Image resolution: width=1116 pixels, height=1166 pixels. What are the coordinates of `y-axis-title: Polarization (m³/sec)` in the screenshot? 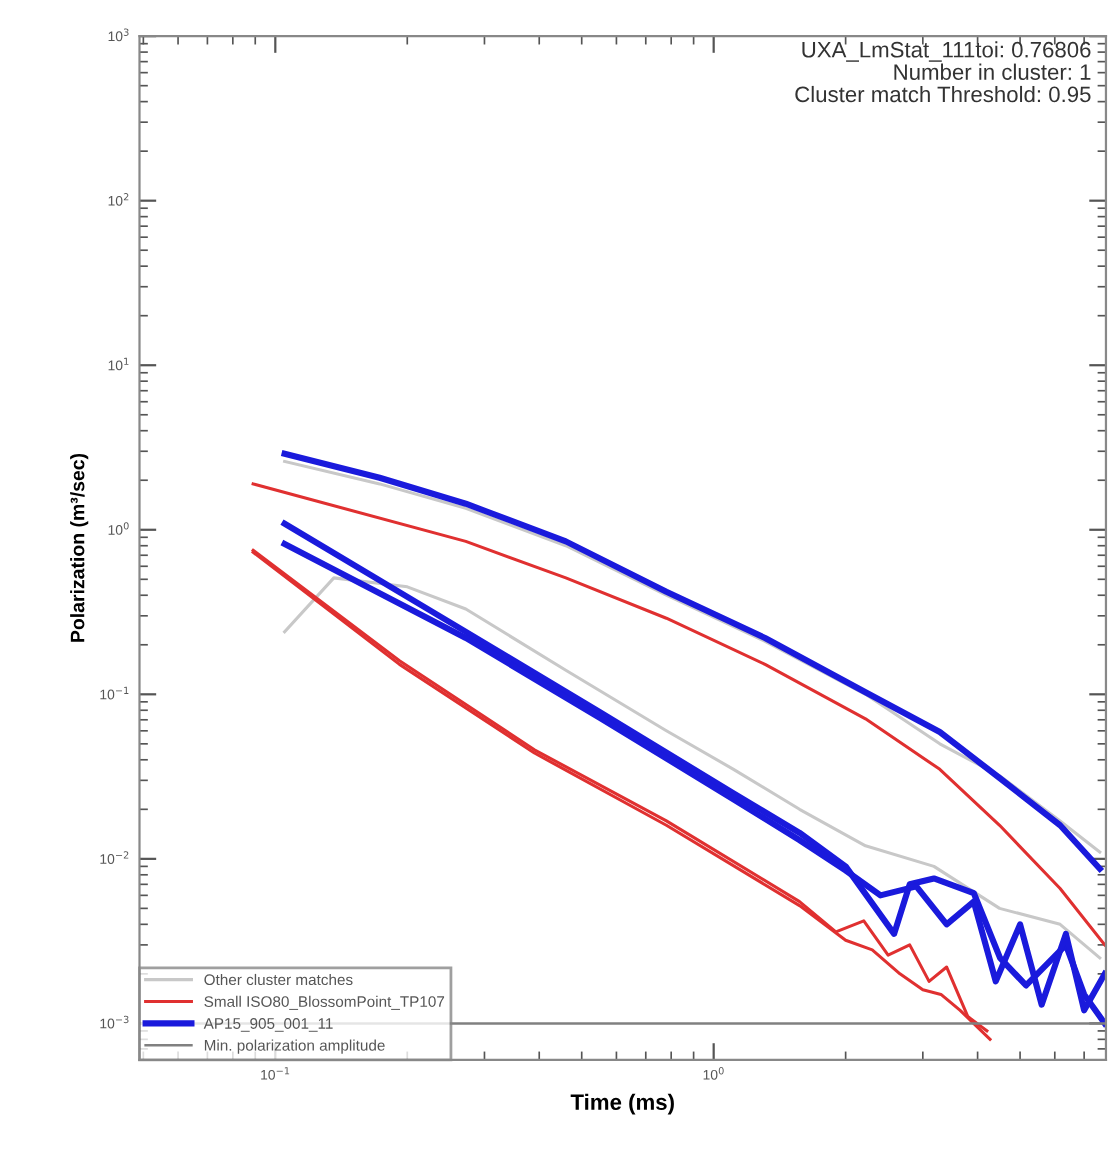 It's located at (79, 547).